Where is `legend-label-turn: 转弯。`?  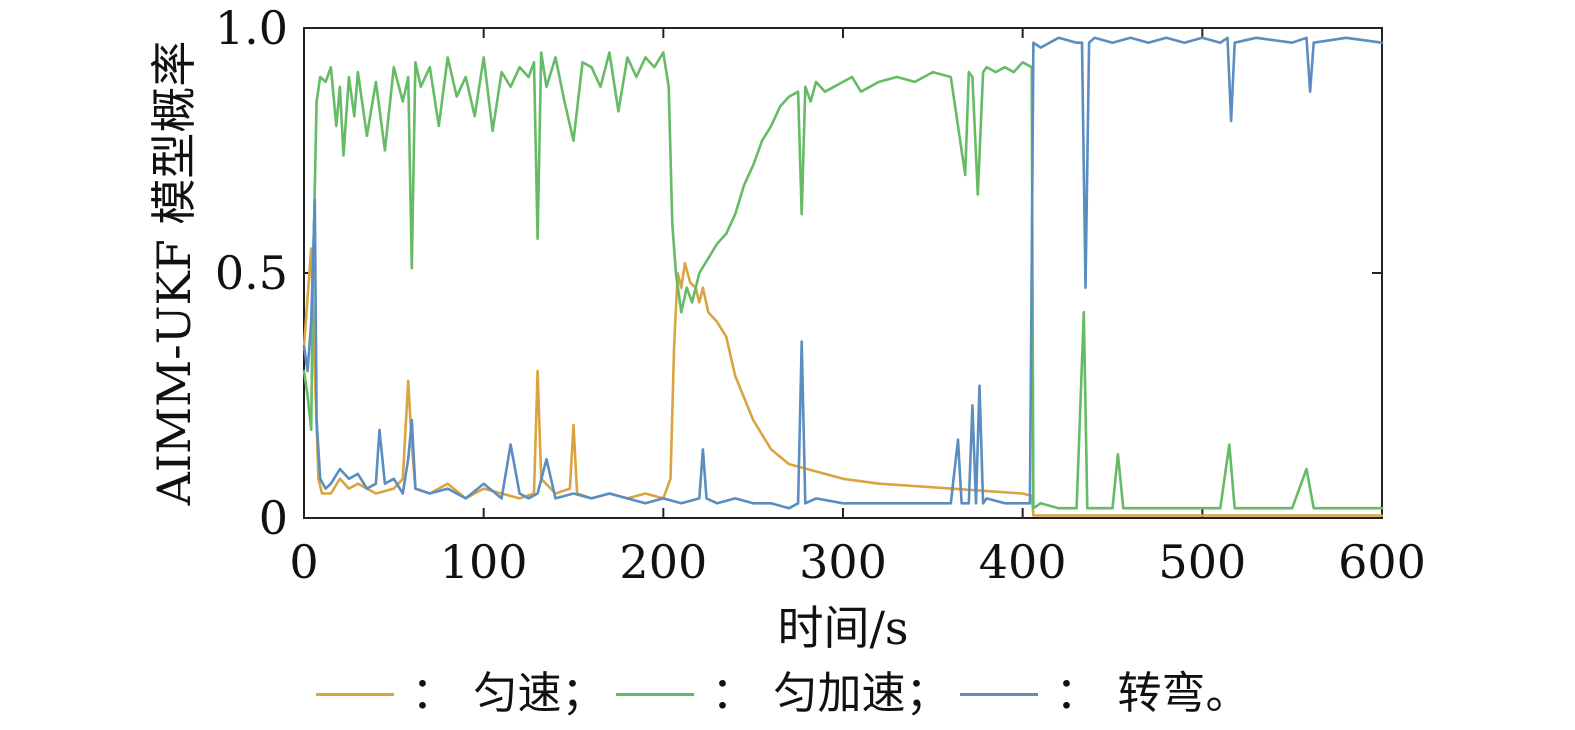
legend-label-turn: 转弯。 is located at coordinates (1183, 693).